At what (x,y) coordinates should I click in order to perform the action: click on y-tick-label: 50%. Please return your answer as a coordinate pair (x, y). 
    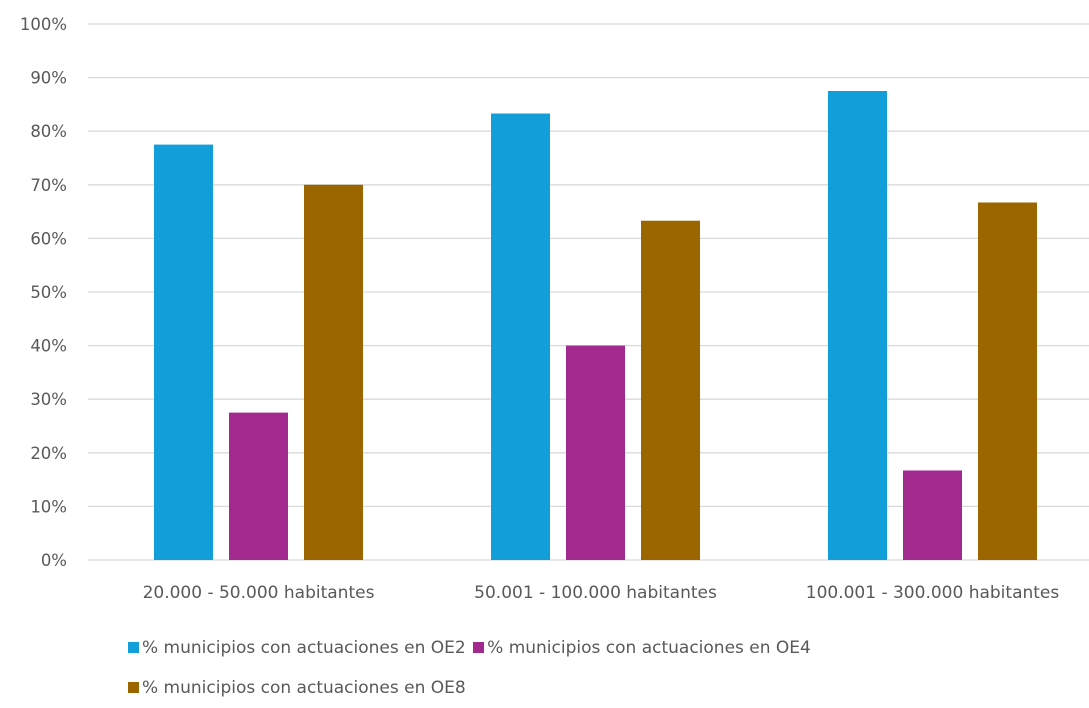
    Looking at the image, I should click on (48, 292).